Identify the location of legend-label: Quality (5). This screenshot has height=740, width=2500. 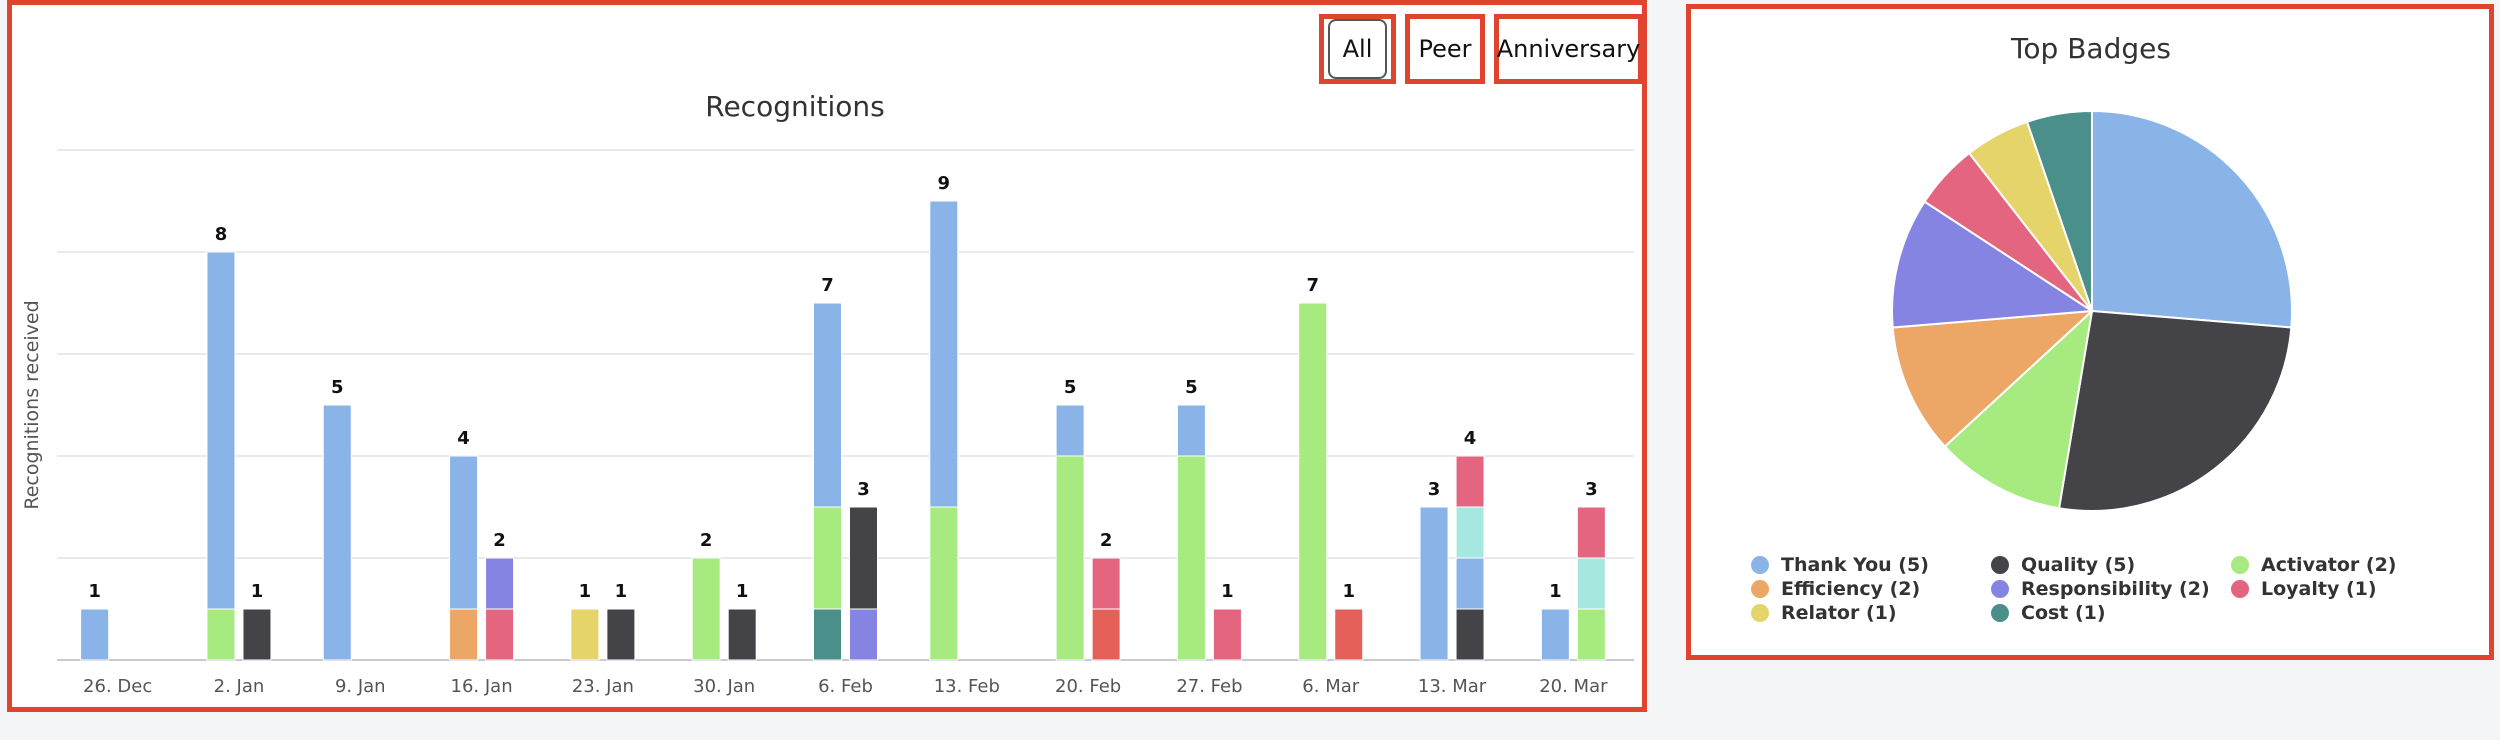
(2078, 565).